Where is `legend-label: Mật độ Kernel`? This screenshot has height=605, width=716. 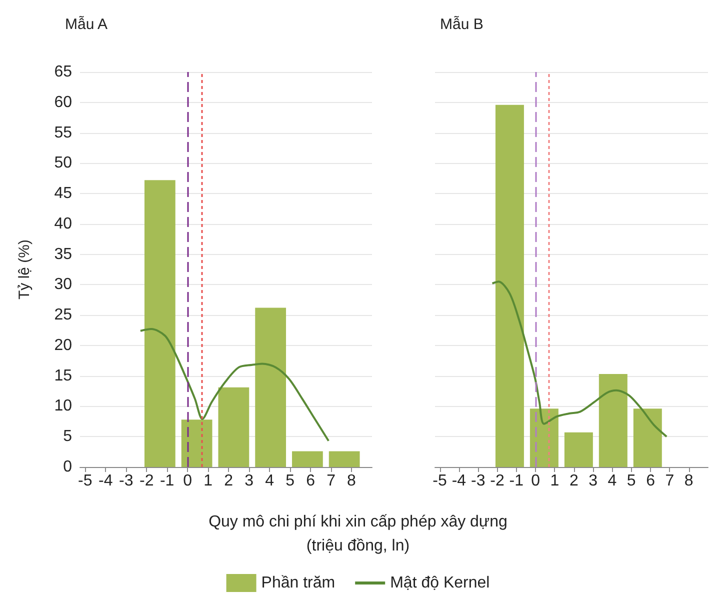
legend-label: Mật độ Kernel is located at coordinates (440, 583).